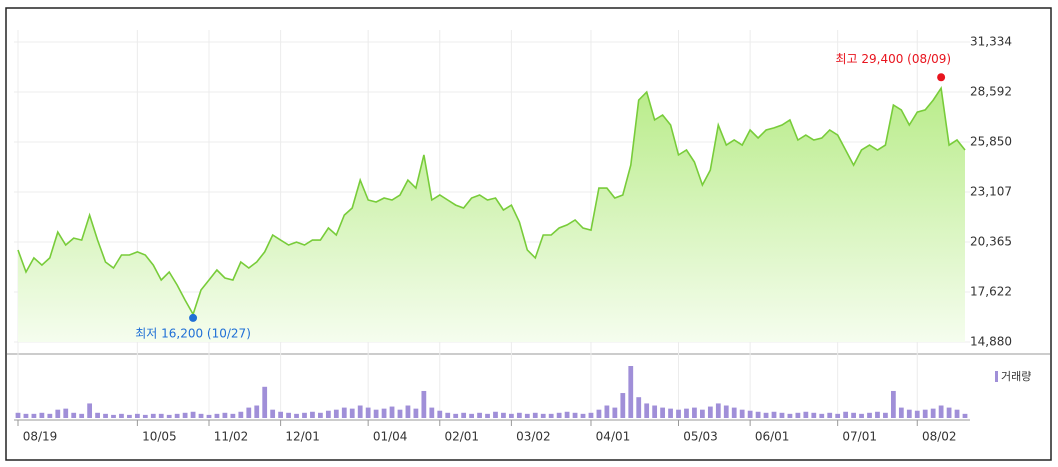 Image resolution: width=1058 pixels, height=467 pixels. Describe the element at coordinates (613, 437) in the screenshot. I see `x-tick-label: 04/01` at that location.